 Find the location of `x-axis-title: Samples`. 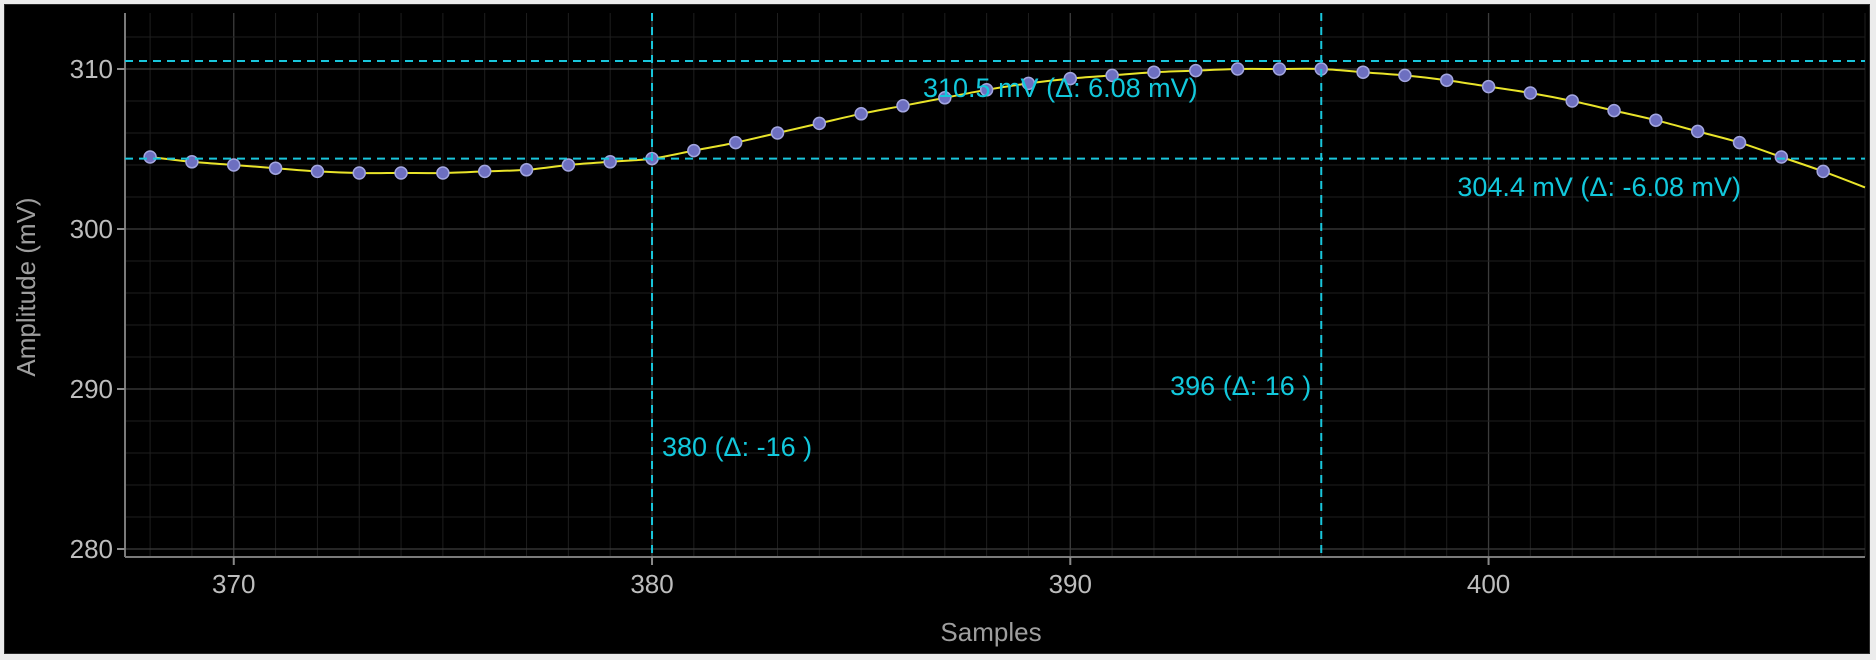

x-axis-title: Samples is located at coordinates (990, 632).